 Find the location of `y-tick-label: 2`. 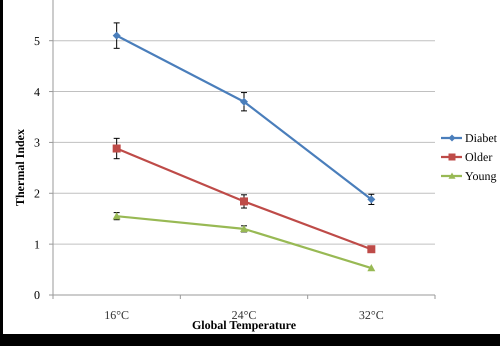

y-tick-label: 2 is located at coordinates (37, 193).